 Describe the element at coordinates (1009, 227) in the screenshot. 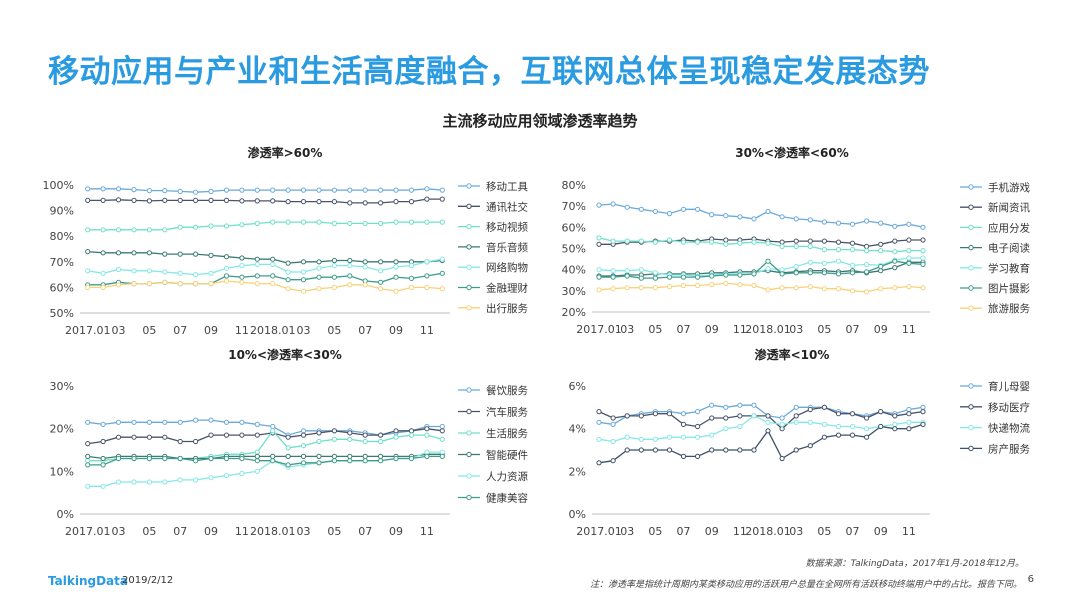

I see `legend-label: 应用分发` at that location.